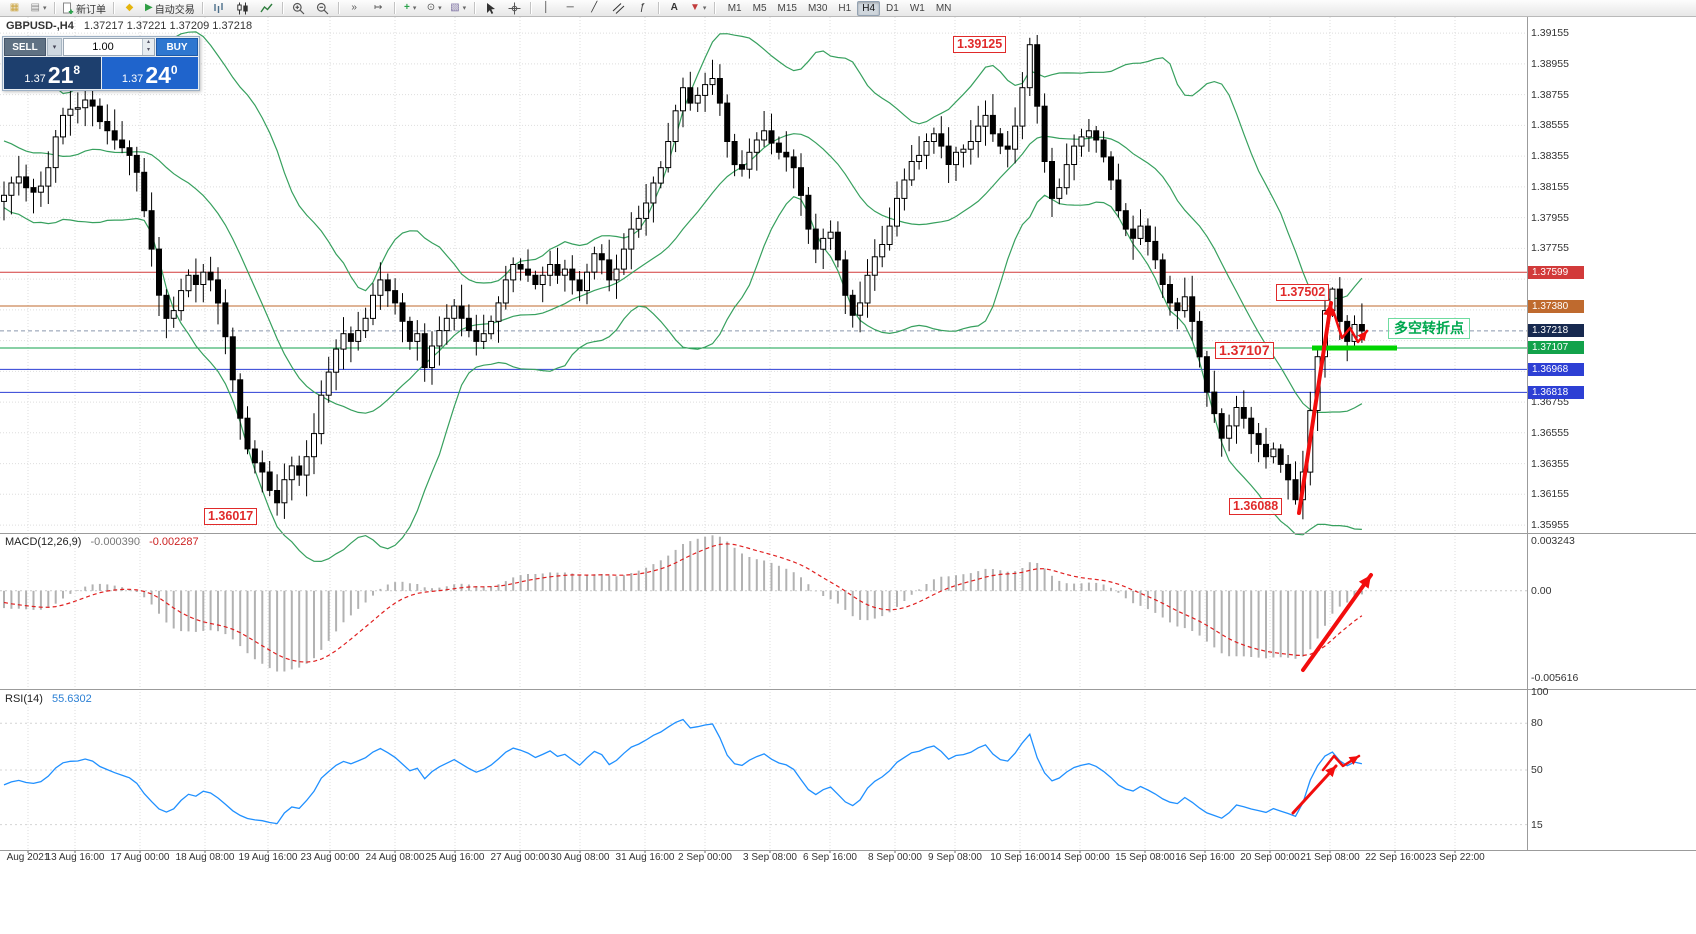  Describe the element at coordinates (40, 26) in the screenshot. I see `symbol-name: GBPUSD-,H4` at that location.